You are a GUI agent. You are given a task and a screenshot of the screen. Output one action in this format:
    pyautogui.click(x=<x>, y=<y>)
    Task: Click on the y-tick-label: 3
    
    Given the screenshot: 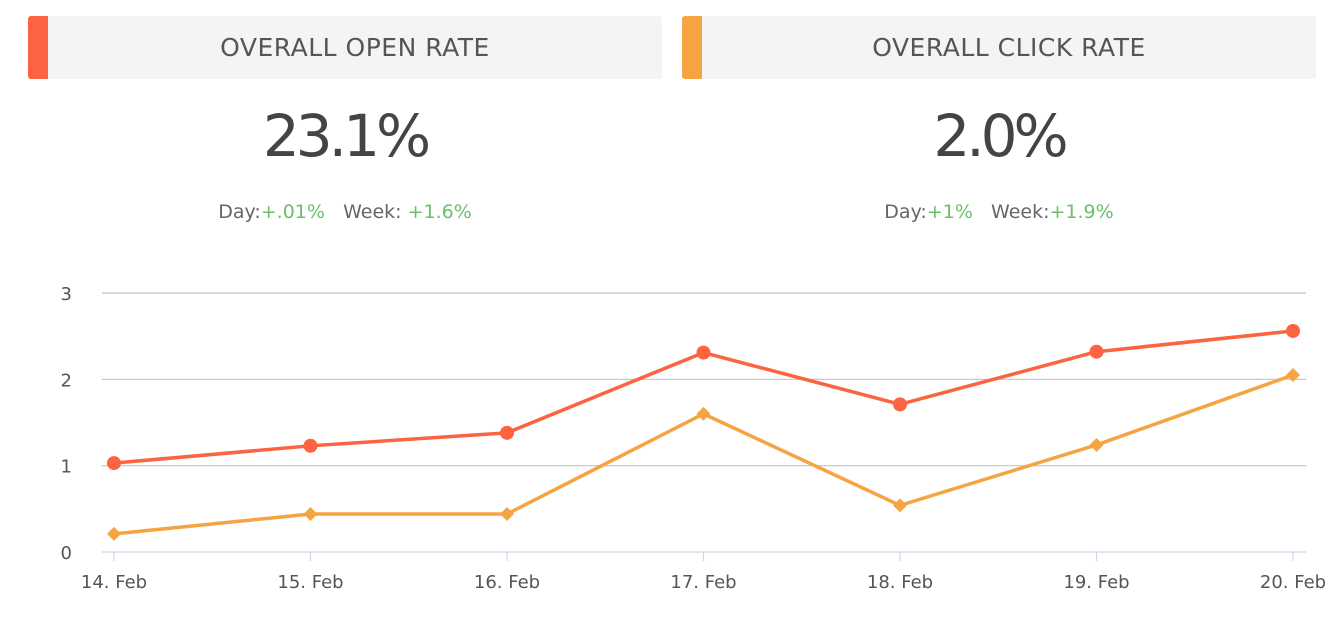 What is the action you would take?
    pyautogui.click(x=66, y=294)
    